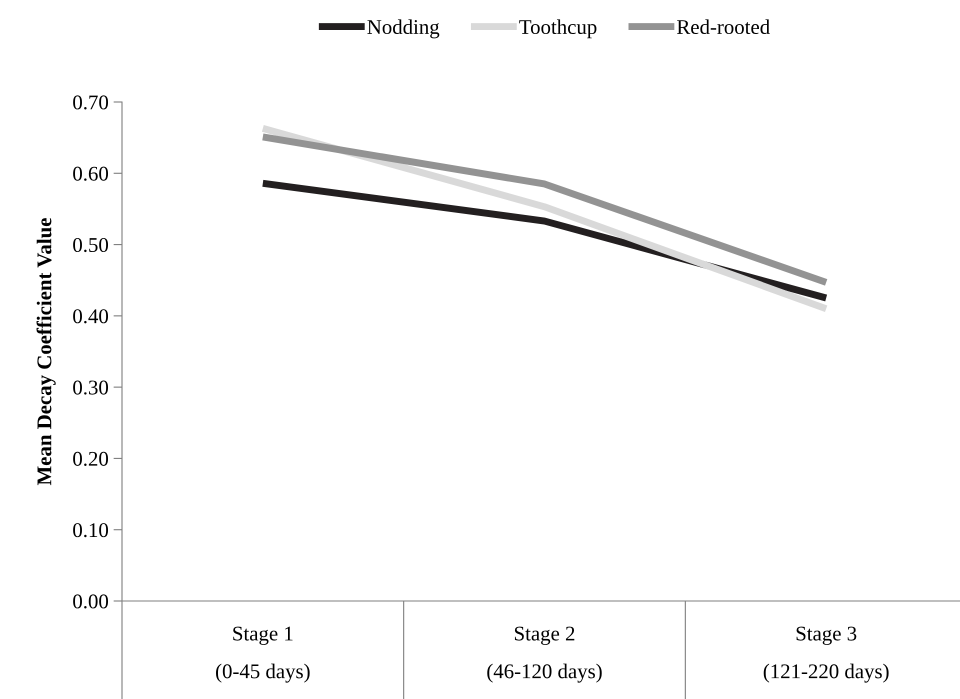 The height and width of the screenshot is (699, 960). What do you see at coordinates (403, 28) in the screenshot?
I see `legend-label: Nodding` at bounding box center [403, 28].